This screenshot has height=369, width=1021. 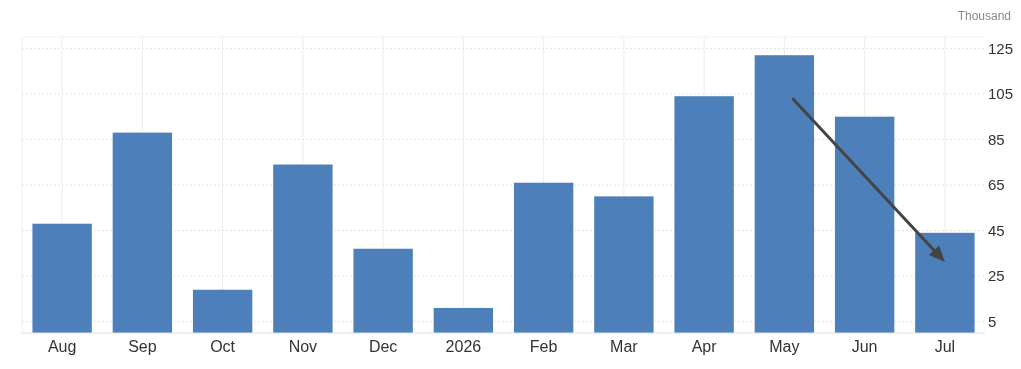 What do you see at coordinates (383, 346) in the screenshot?
I see `x-tick-label: Dec` at bounding box center [383, 346].